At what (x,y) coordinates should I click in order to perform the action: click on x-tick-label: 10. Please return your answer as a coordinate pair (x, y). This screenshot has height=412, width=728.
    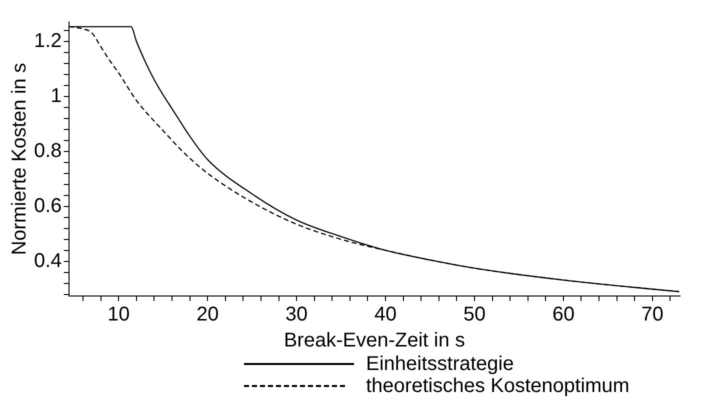
    Looking at the image, I should click on (119, 315).